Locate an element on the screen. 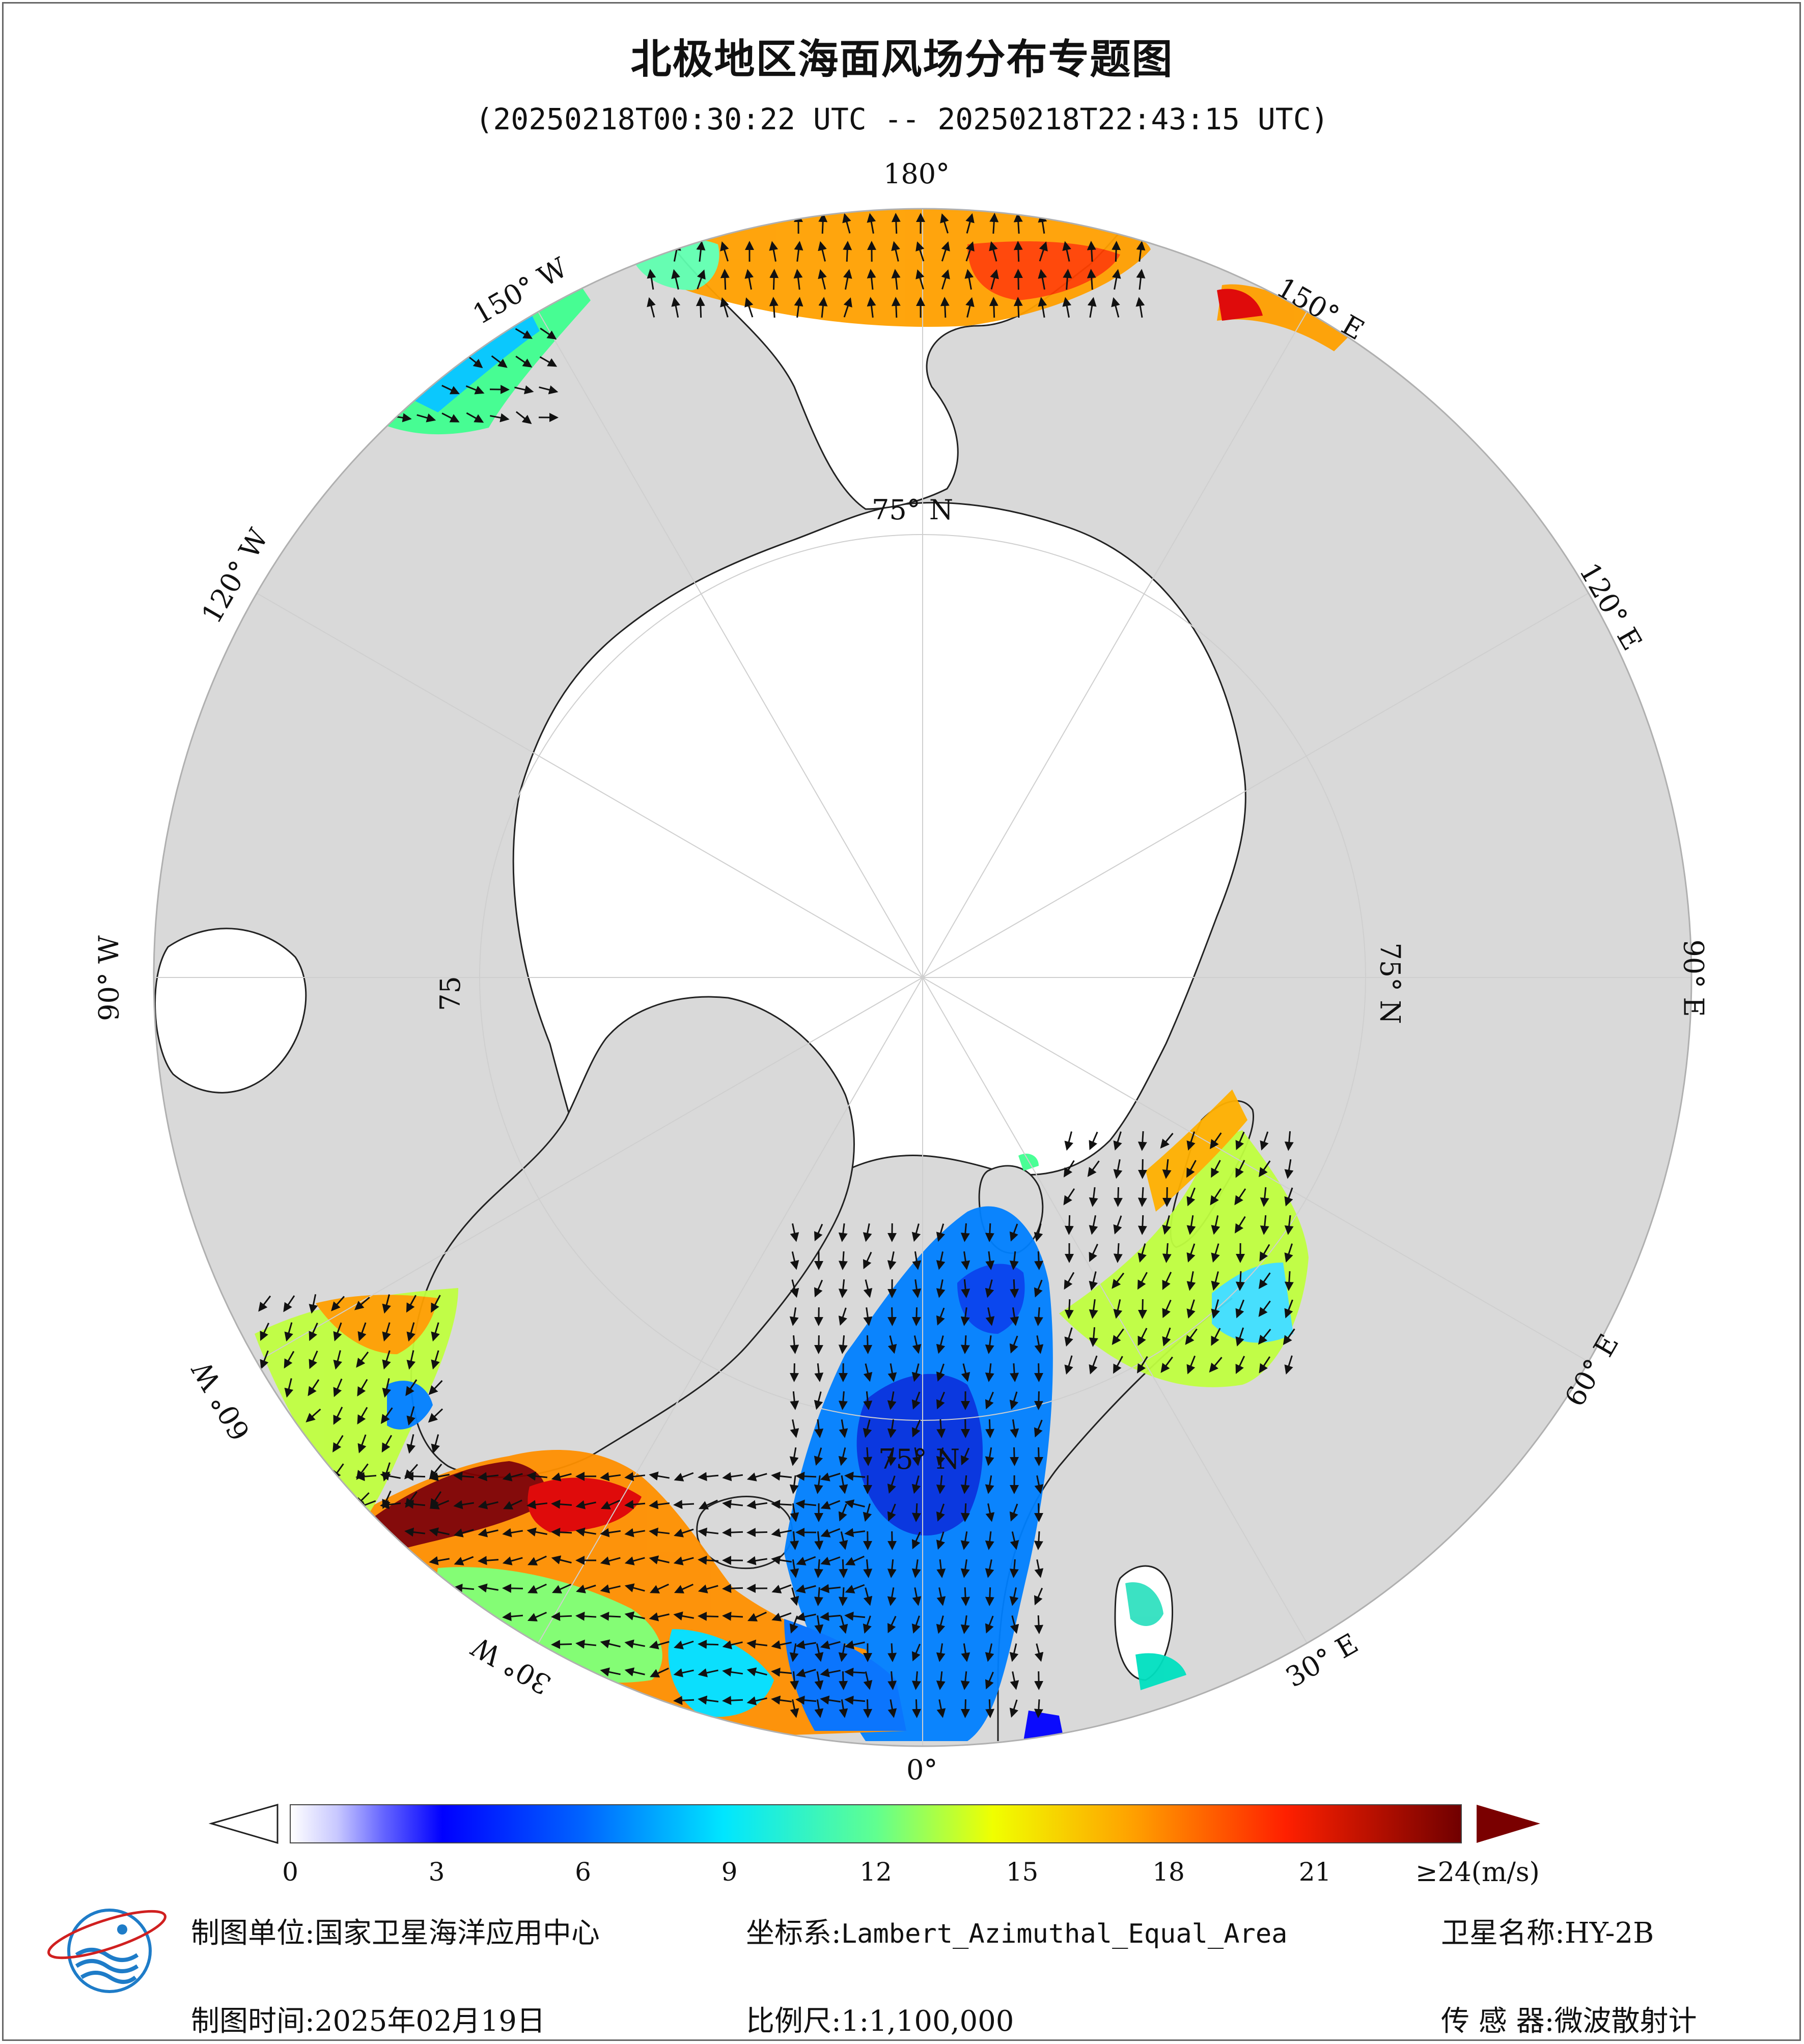 Image resolution: width=1804 pixels, height=2044 pixels. map-title: 北极地区海面风场分布专题图 is located at coordinates (902, 59).